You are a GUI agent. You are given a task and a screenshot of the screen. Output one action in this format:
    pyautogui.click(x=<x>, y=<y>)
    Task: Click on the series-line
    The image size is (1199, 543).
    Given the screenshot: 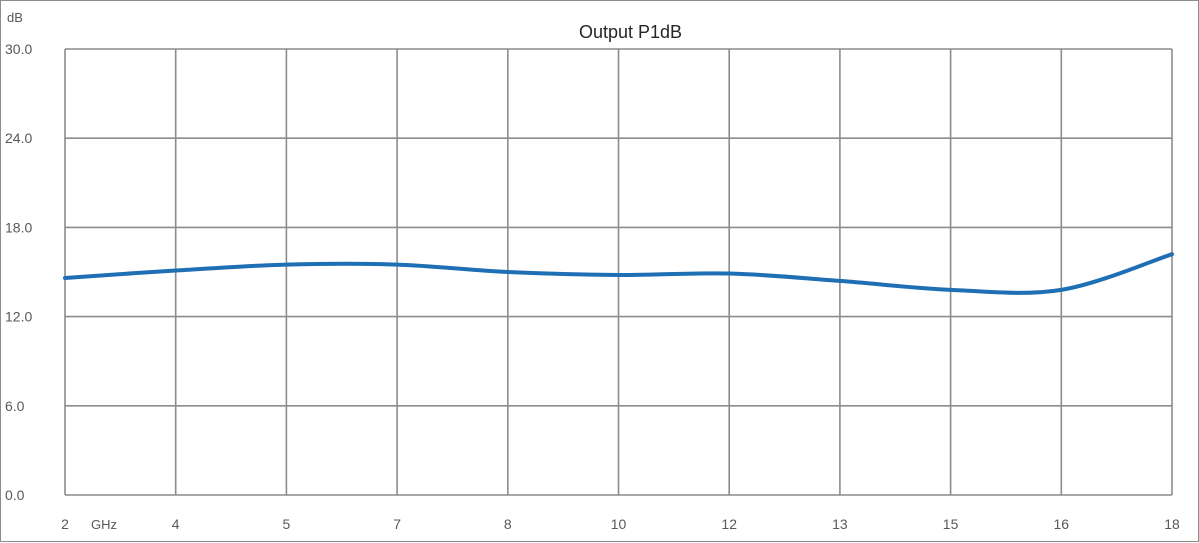 What is the action you would take?
    pyautogui.click(x=618, y=273)
    